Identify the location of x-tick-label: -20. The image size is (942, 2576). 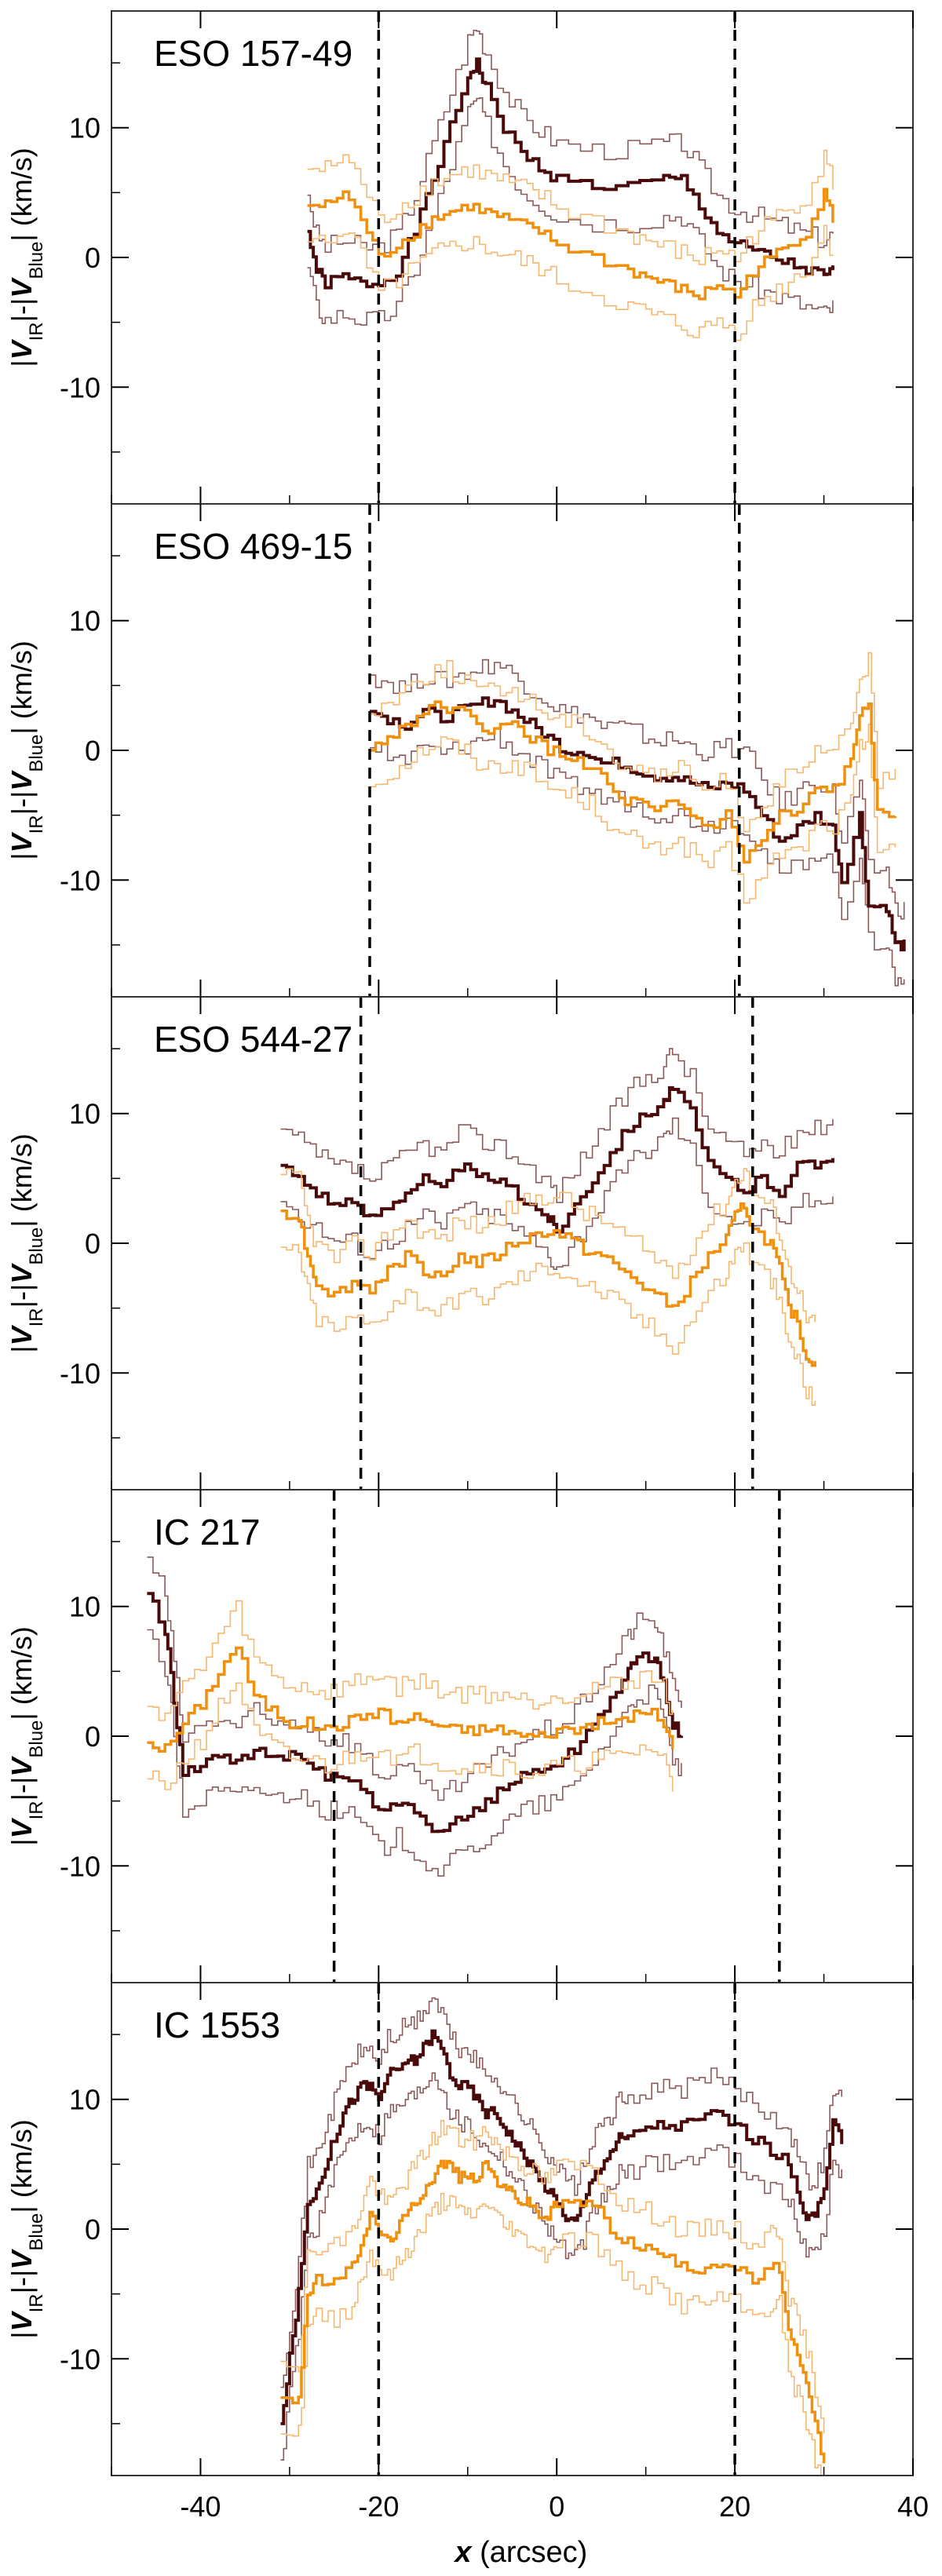
(378, 2506).